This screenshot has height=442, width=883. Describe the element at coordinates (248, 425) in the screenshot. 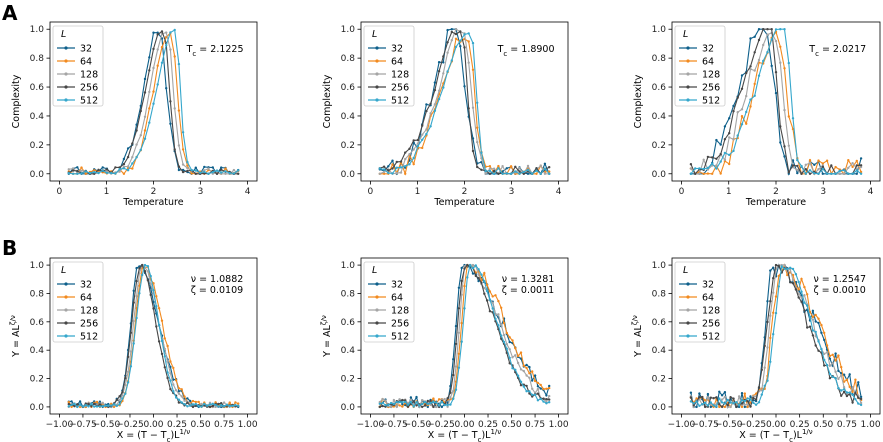

I see `x-tick-label: 1.00` at that location.